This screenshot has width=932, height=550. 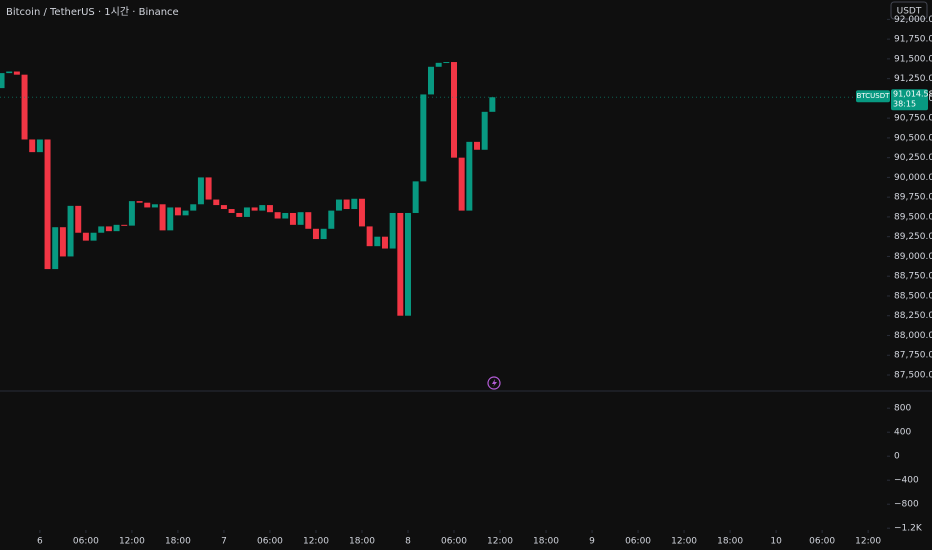 What do you see at coordinates (897, 457) in the screenshot?
I see `y-tick-label: 0` at bounding box center [897, 457].